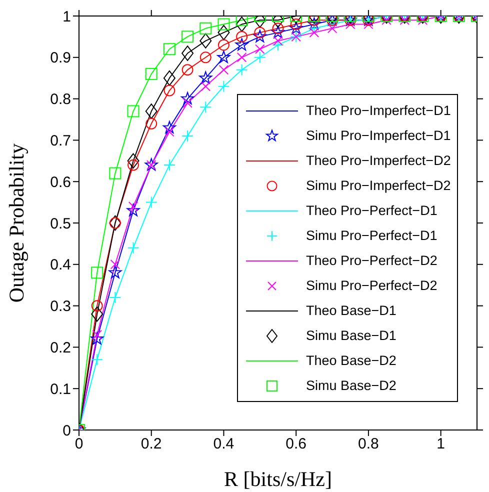 Image resolution: width=489 pixels, height=492 pixels. What do you see at coordinates (60, 307) in the screenshot?
I see `y-tick-label: 0.3` at bounding box center [60, 307].